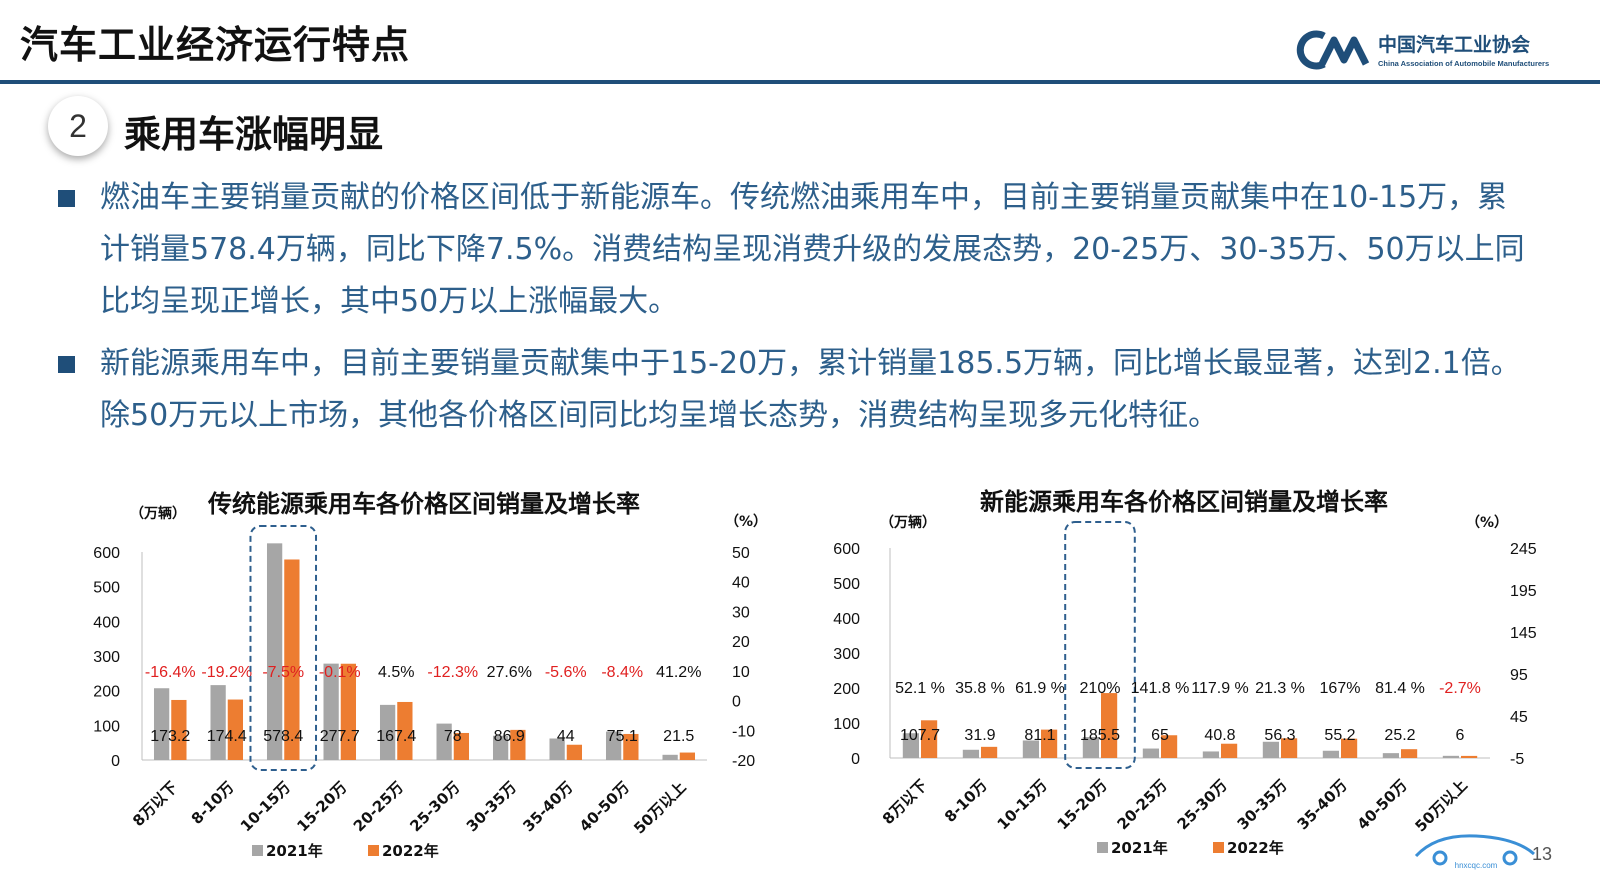 This screenshot has height=895, width=1600. Describe the element at coordinates (283, 672) in the screenshot. I see `growth-label: -7.5%` at that location.